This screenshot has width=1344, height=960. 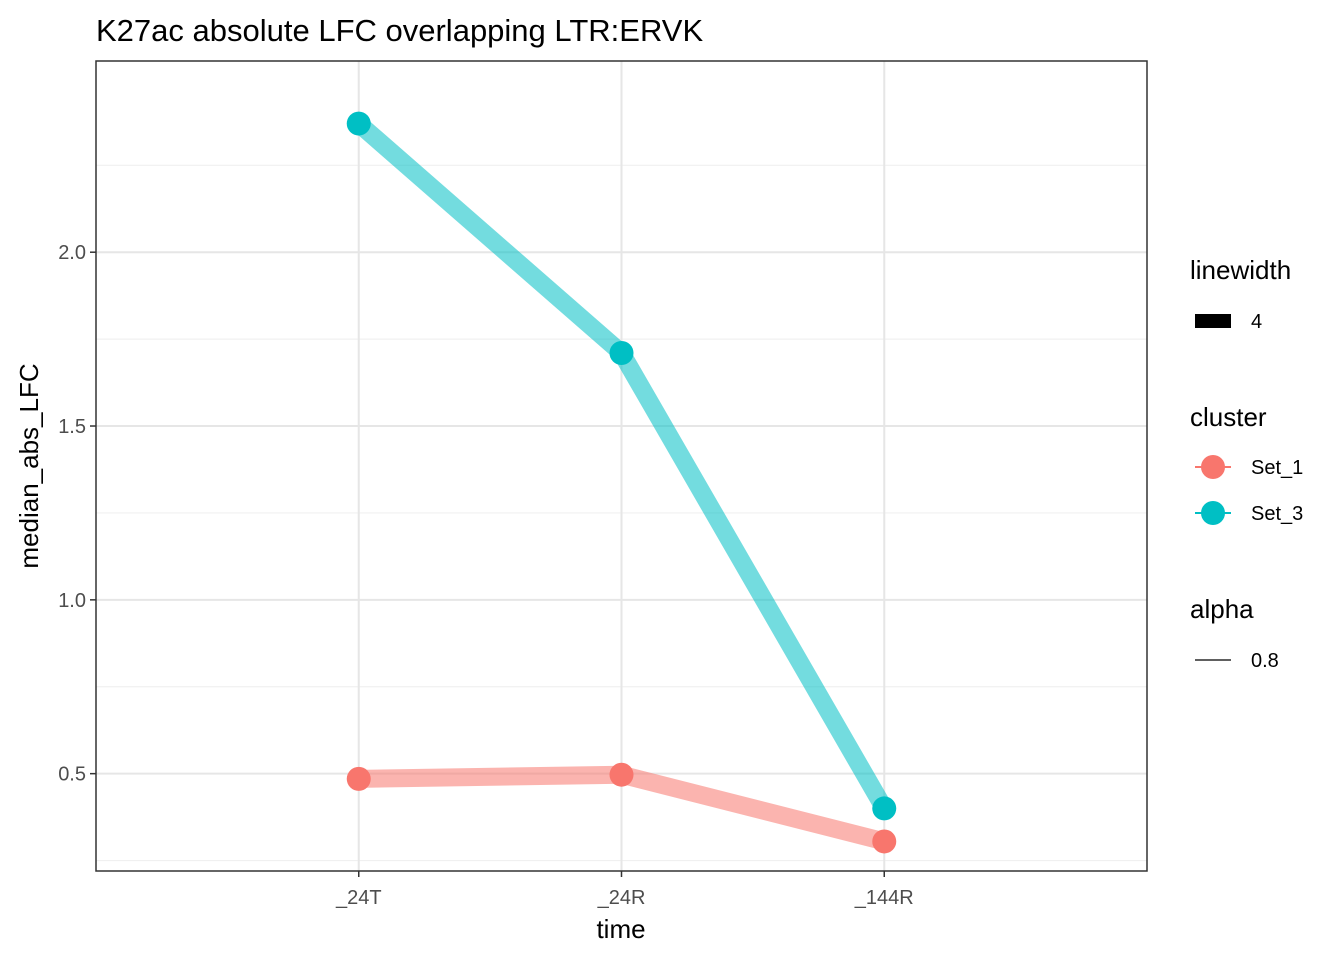 What do you see at coordinates (620, 929) in the screenshot?
I see `x-axis-title: time` at bounding box center [620, 929].